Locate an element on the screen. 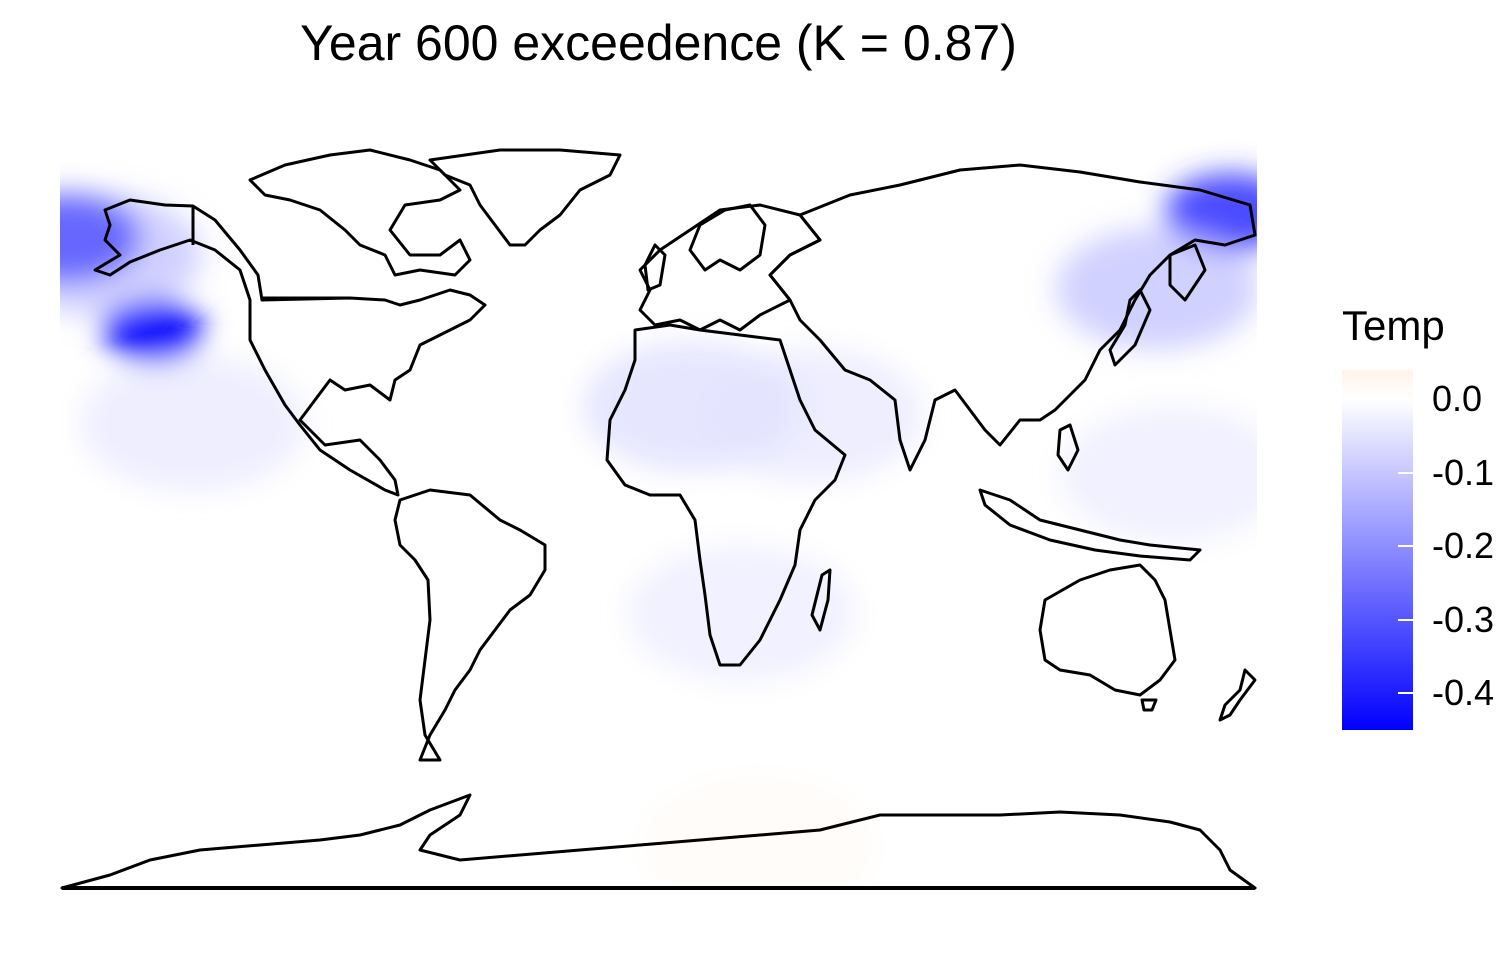  legend-tick-label: -0.1 is located at coordinates (1463, 472).